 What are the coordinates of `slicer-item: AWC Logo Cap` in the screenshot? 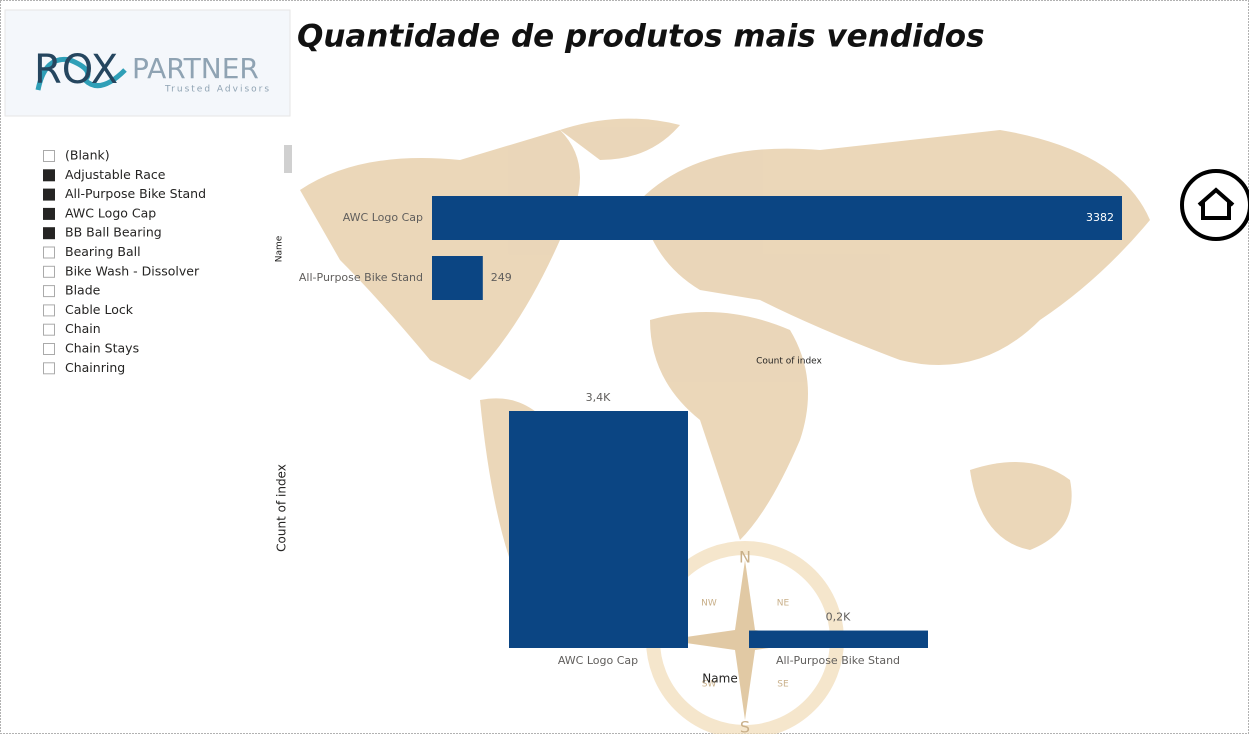 It's located at (110, 212).